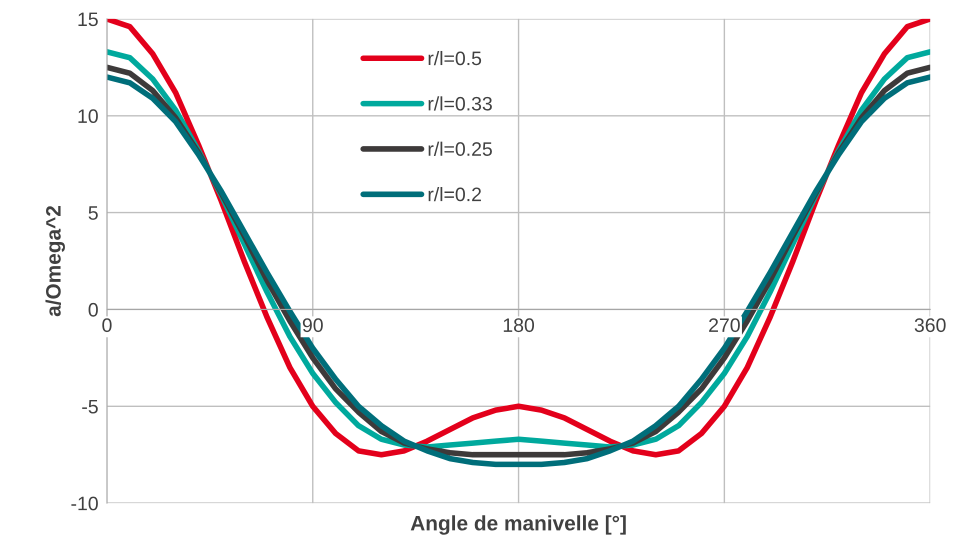 Image resolution: width=955 pixels, height=541 pixels. What do you see at coordinates (454, 194) in the screenshot?
I see `legend-label: r/l=0.2` at bounding box center [454, 194].